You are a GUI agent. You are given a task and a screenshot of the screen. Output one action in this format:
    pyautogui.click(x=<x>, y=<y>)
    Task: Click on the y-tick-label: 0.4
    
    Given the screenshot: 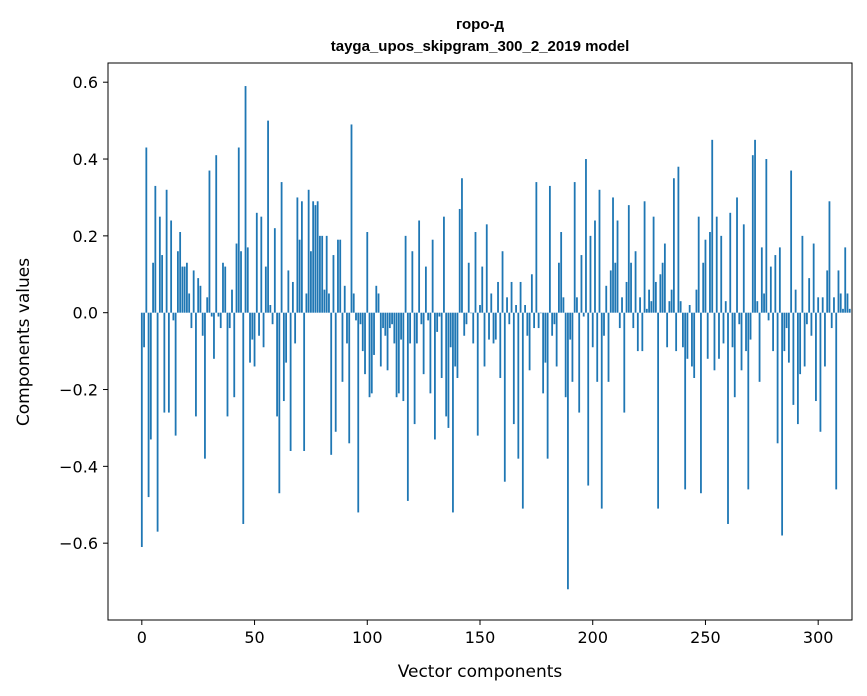 What is the action you would take?
    pyautogui.click(x=85, y=159)
    